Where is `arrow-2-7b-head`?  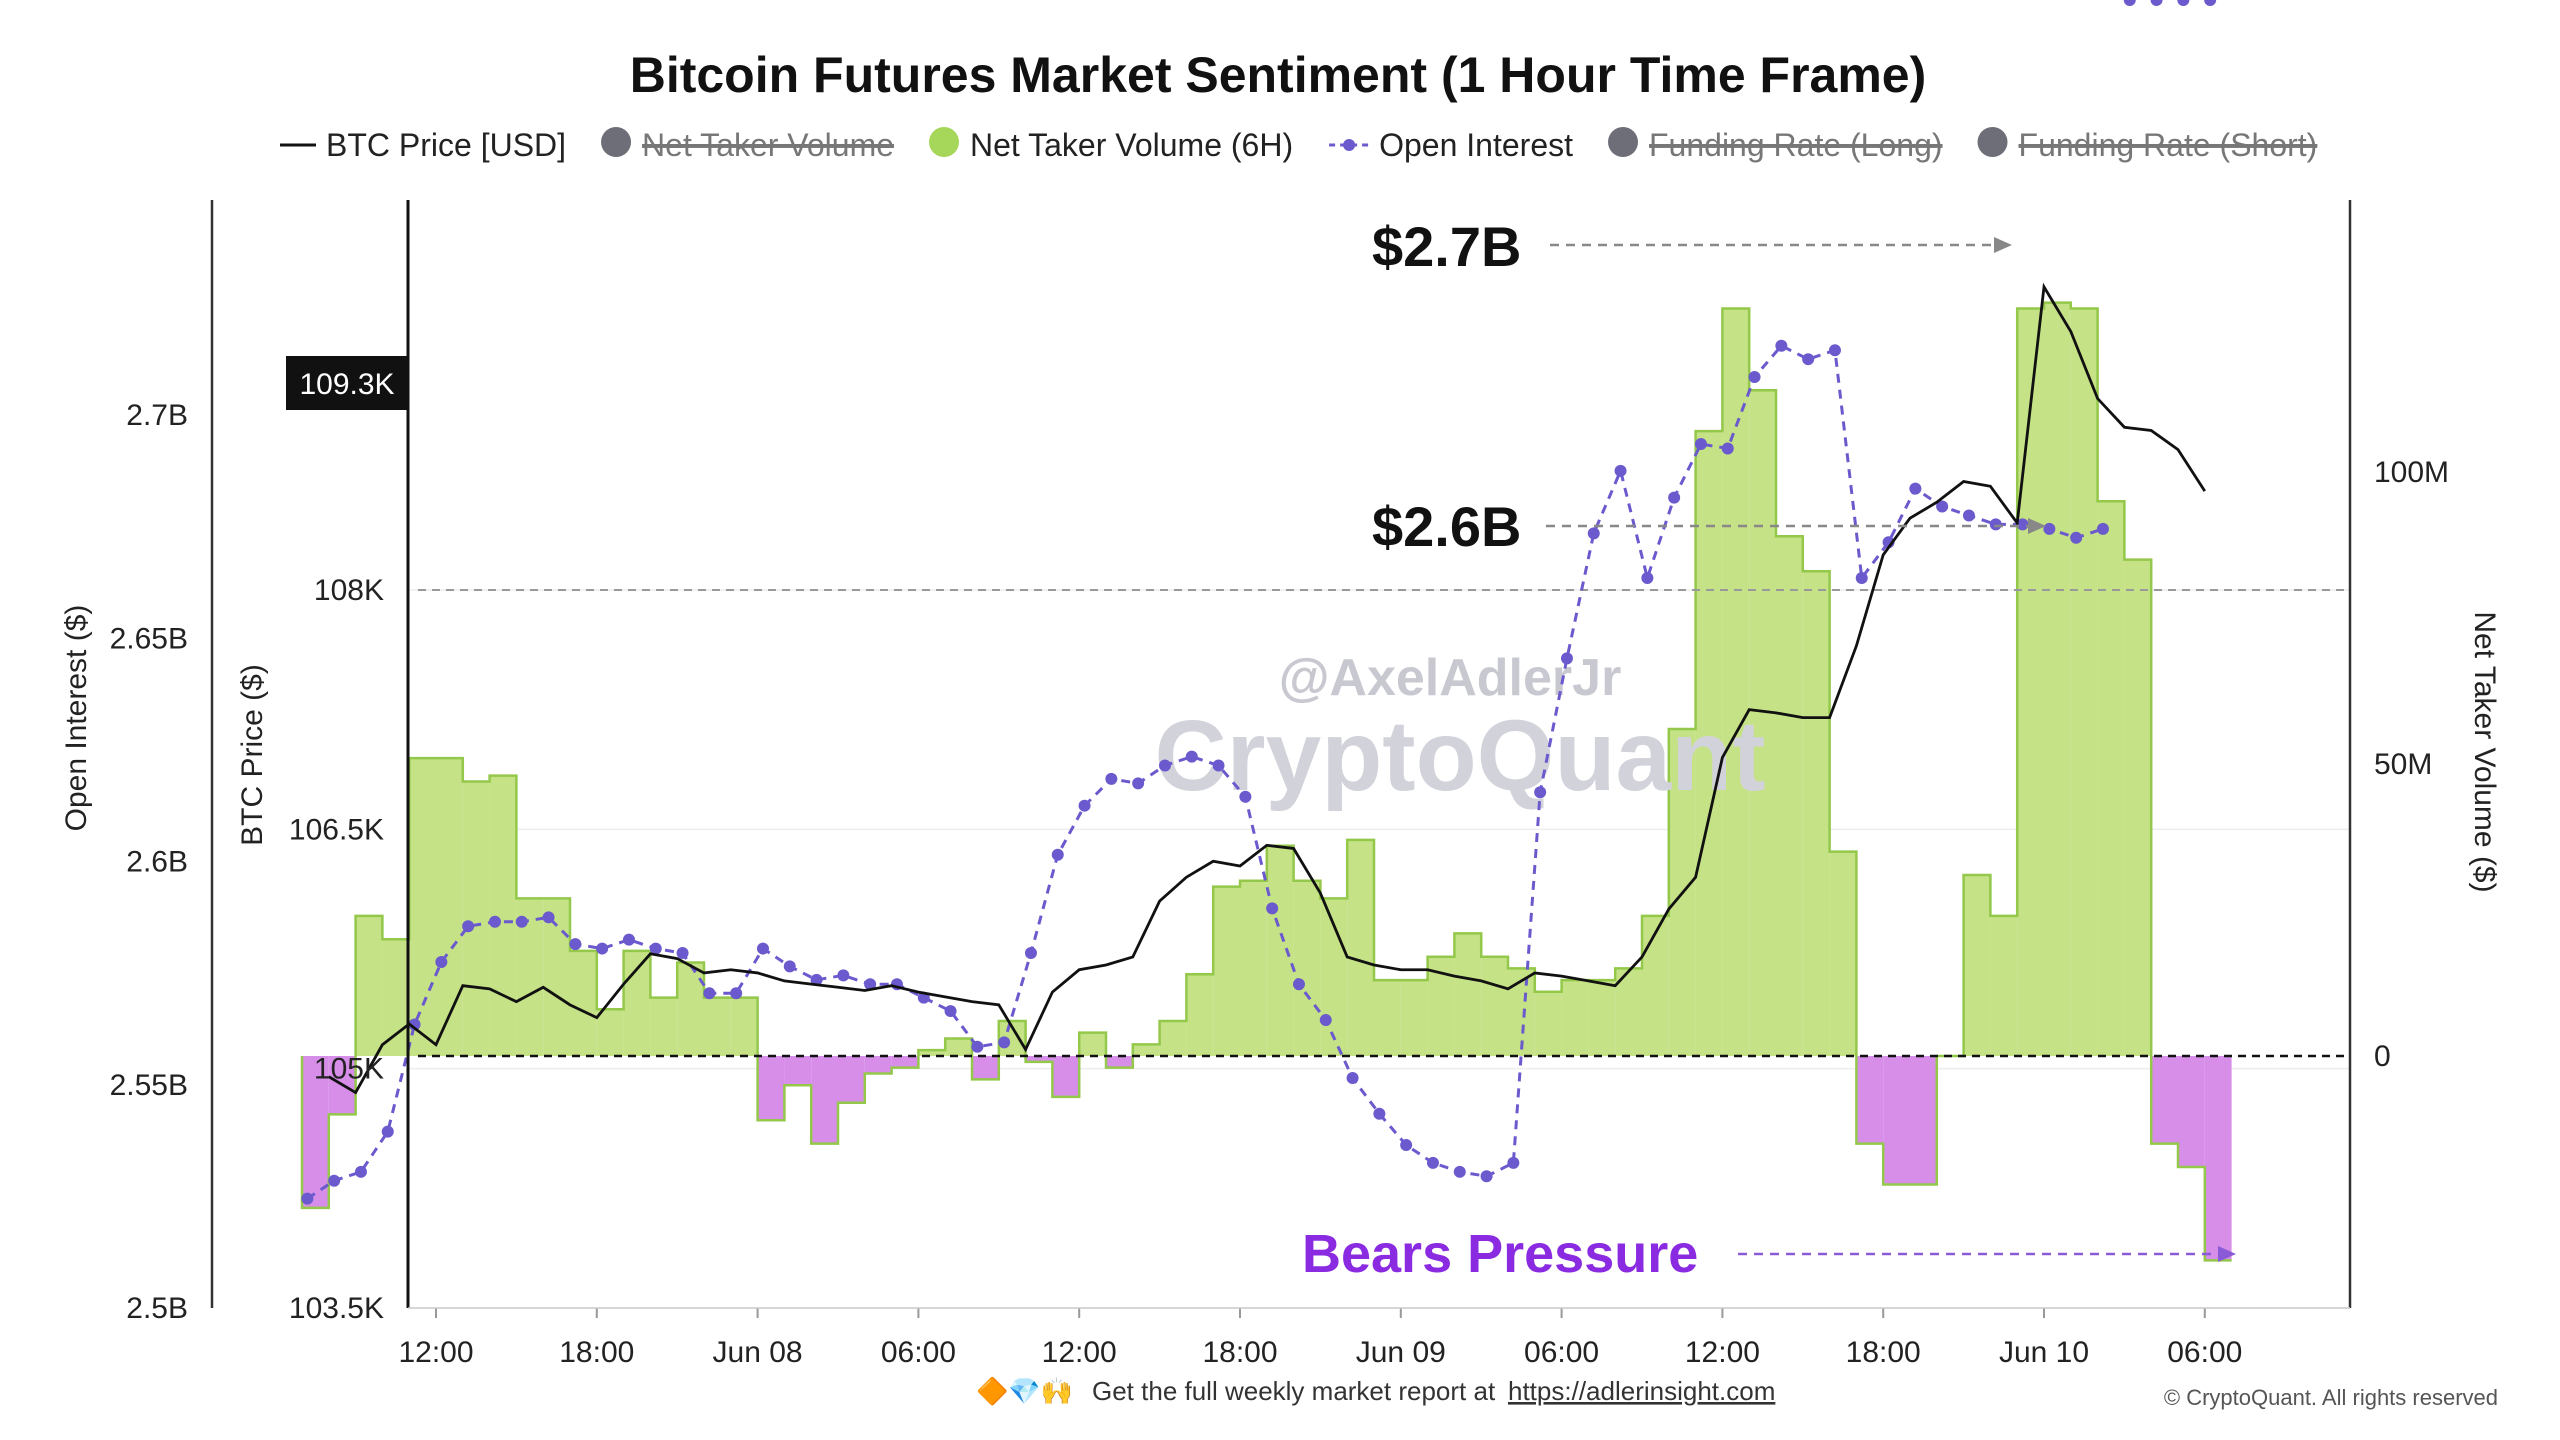 arrow-2-7b-head is located at coordinates (2003, 245).